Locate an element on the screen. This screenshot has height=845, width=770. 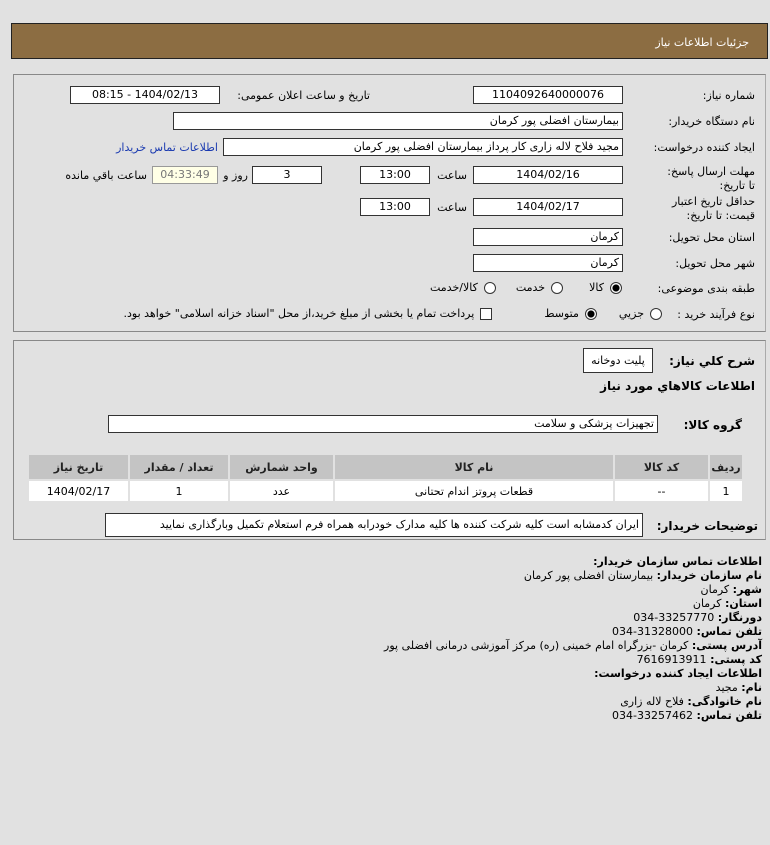
validity-time-label: ساعت is located at coordinates (452, 207).